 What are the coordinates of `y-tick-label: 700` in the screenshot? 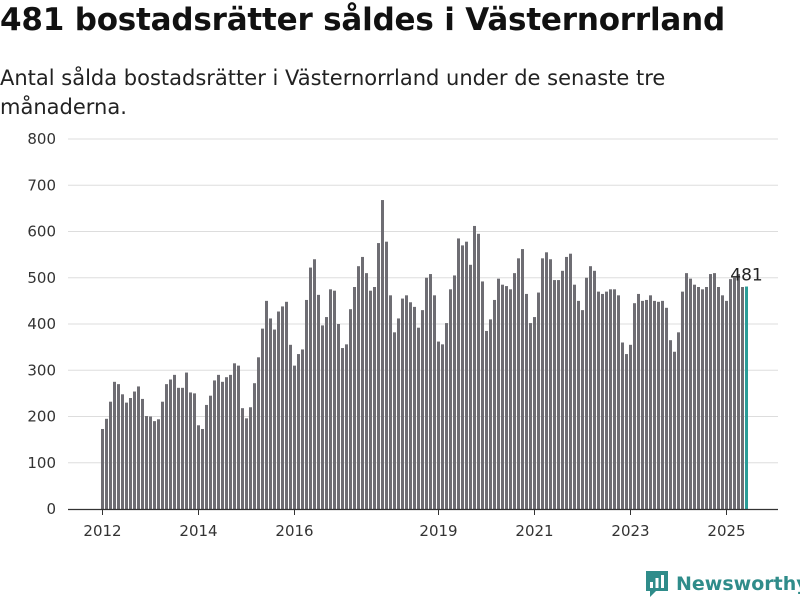 It's located at (41, 185).